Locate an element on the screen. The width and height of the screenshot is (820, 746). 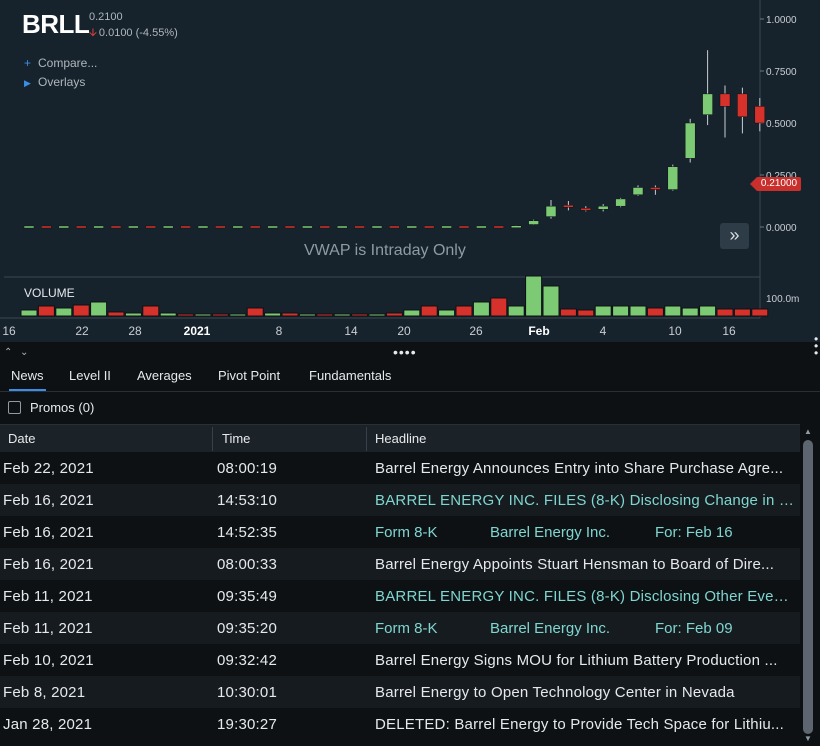
chevron-down-icon: ⌄ is located at coordinates (24, 352).